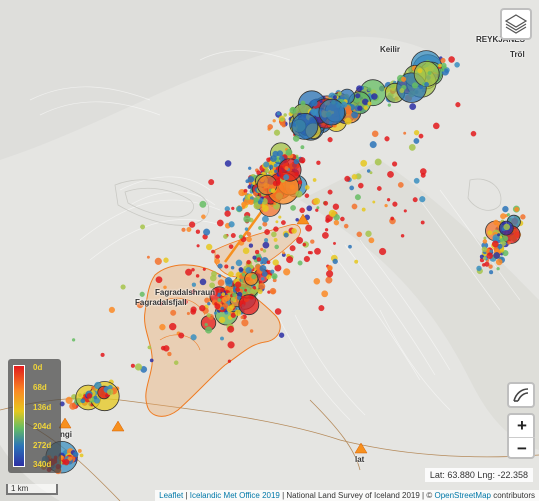  What do you see at coordinates (171, 495) in the screenshot?
I see `leaflet-link: Leaflet` at bounding box center [171, 495].